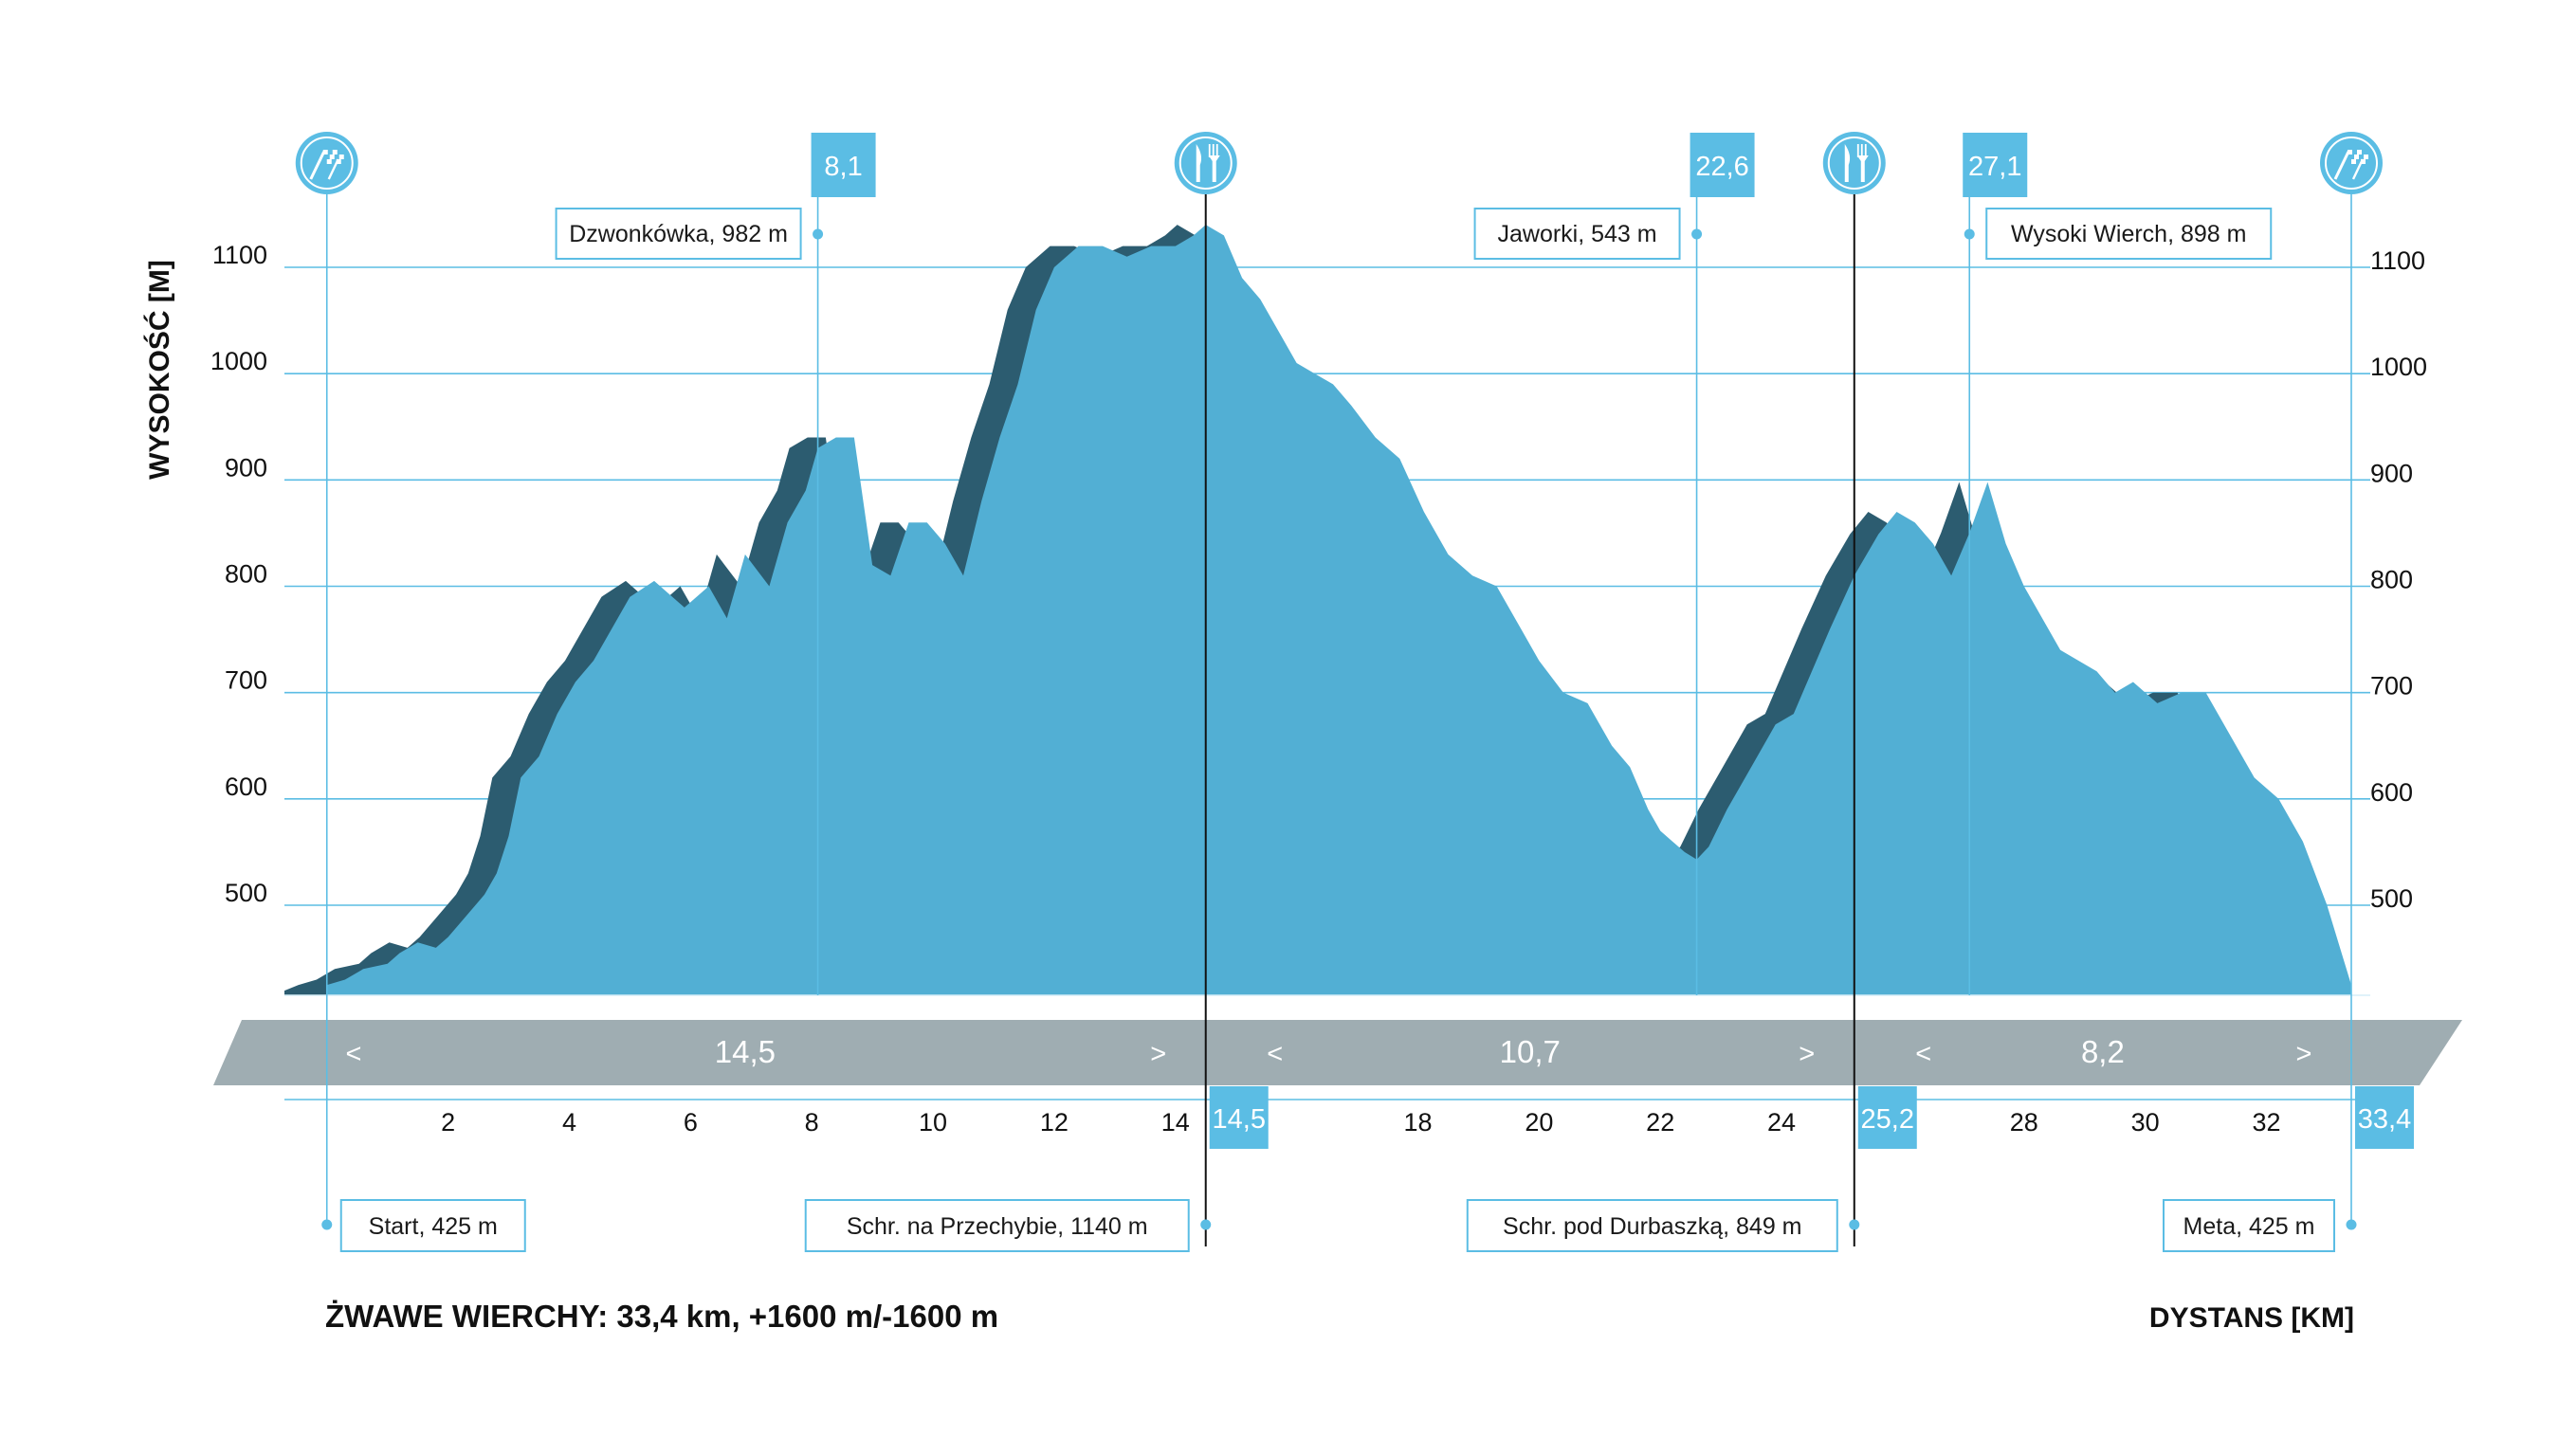 The height and width of the screenshot is (1455, 2576). What do you see at coordinates (1337, 1052) in the screenshot?
I see `distance-band-bg` at bounding box center [1337, 1052].